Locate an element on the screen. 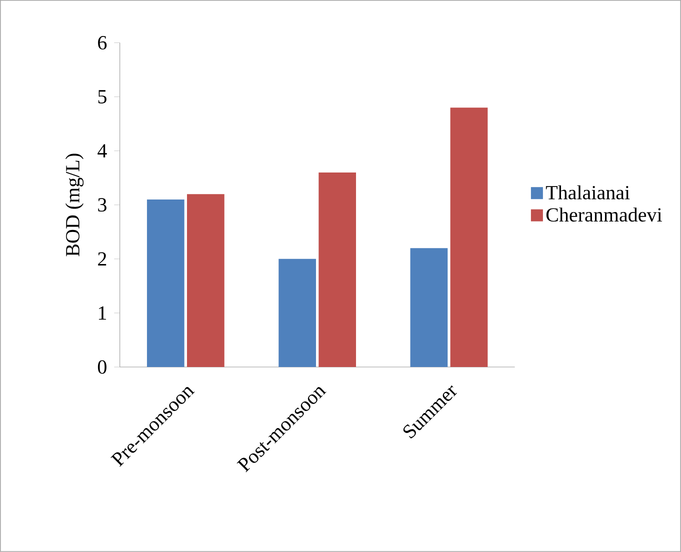  legend-label: Thalaianai is located at coordinates (588, 192).